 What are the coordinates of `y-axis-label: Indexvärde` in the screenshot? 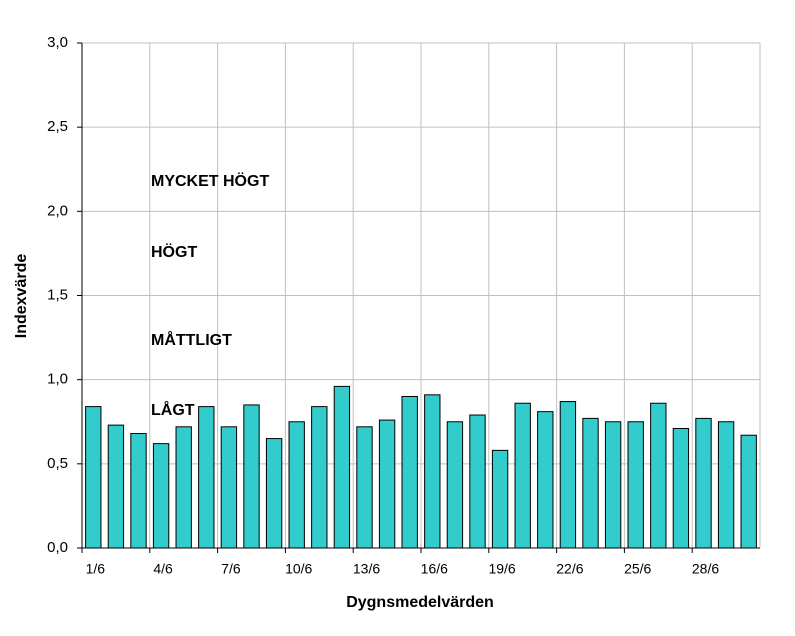 It's located at (21, 296).